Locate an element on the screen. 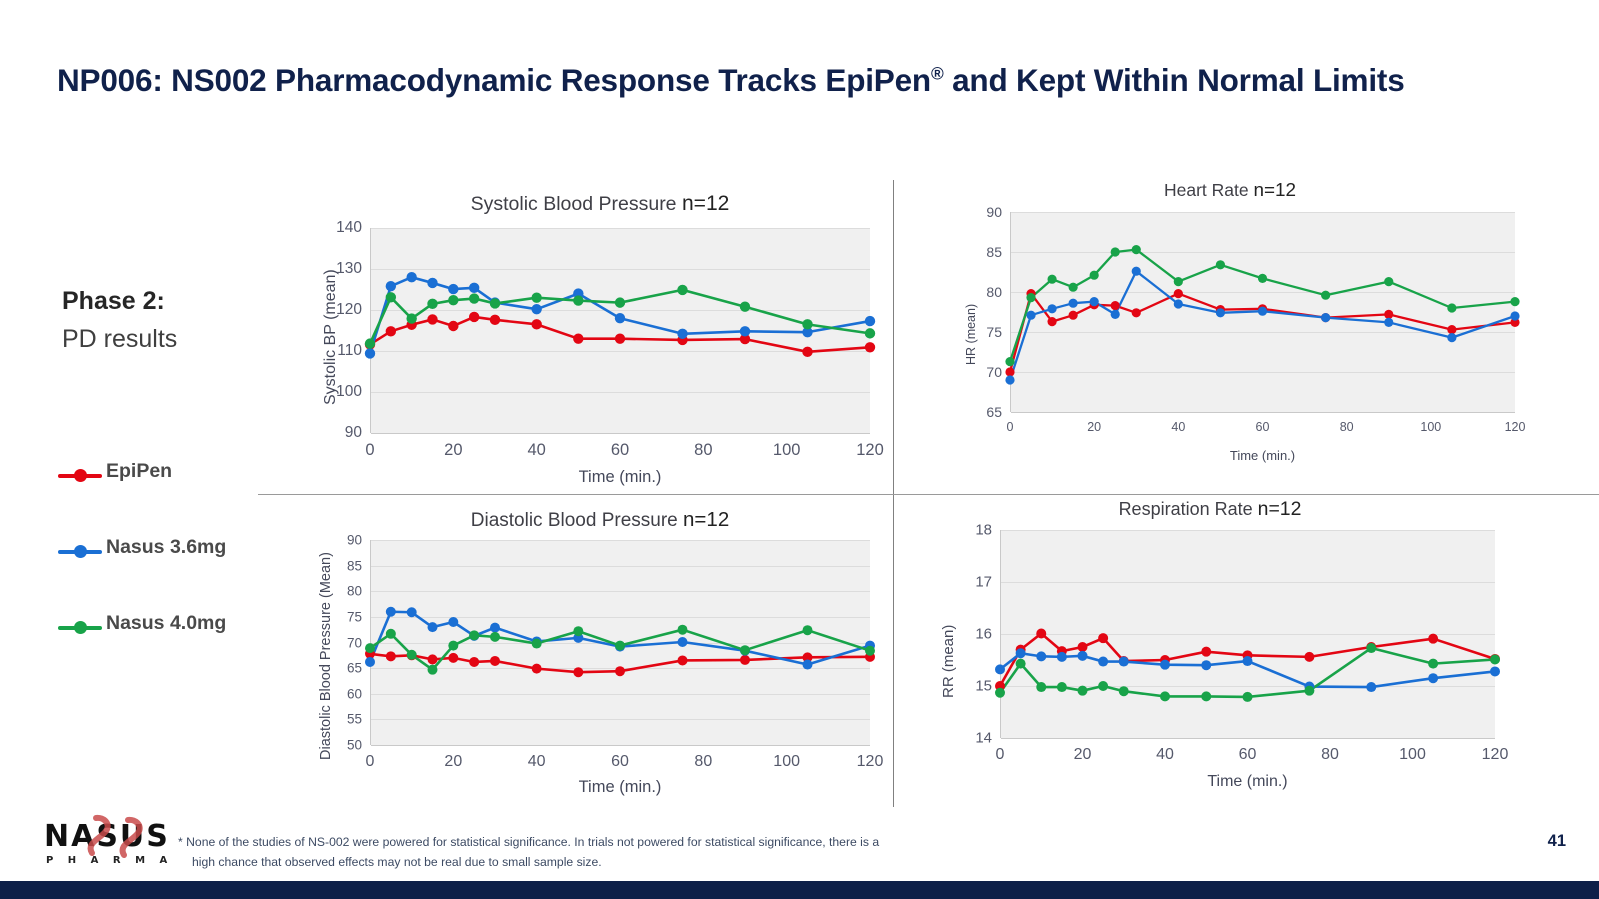  chart-title-diastolic: Diastolic Blood Pressure n=12 is located at coordinates (600, 520).